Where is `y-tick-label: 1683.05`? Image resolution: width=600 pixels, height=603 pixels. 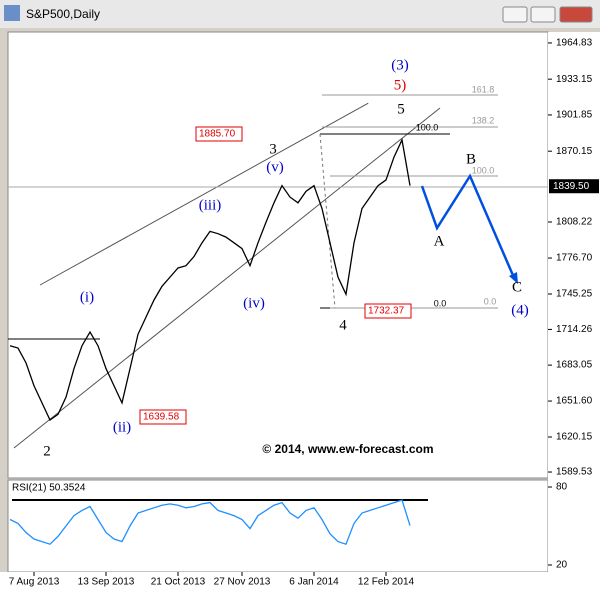
y-tick-label: 1683.05 is located at coordinates (574, 365).